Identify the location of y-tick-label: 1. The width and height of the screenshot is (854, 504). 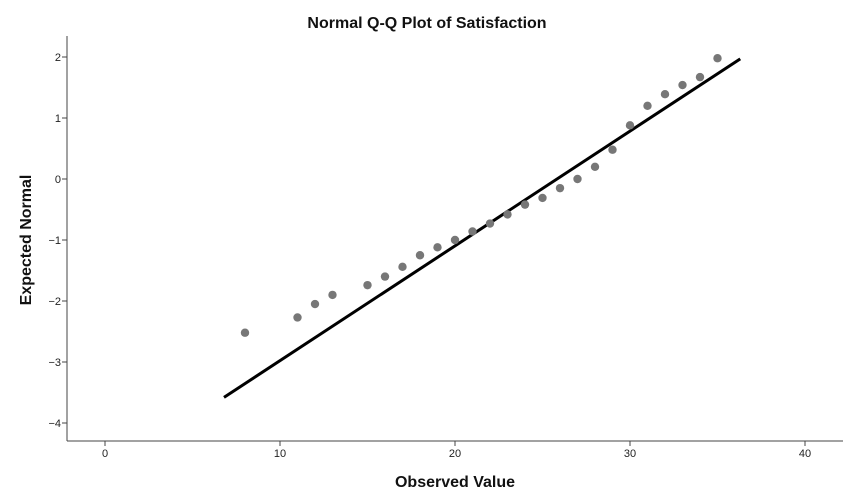
(58, 119).